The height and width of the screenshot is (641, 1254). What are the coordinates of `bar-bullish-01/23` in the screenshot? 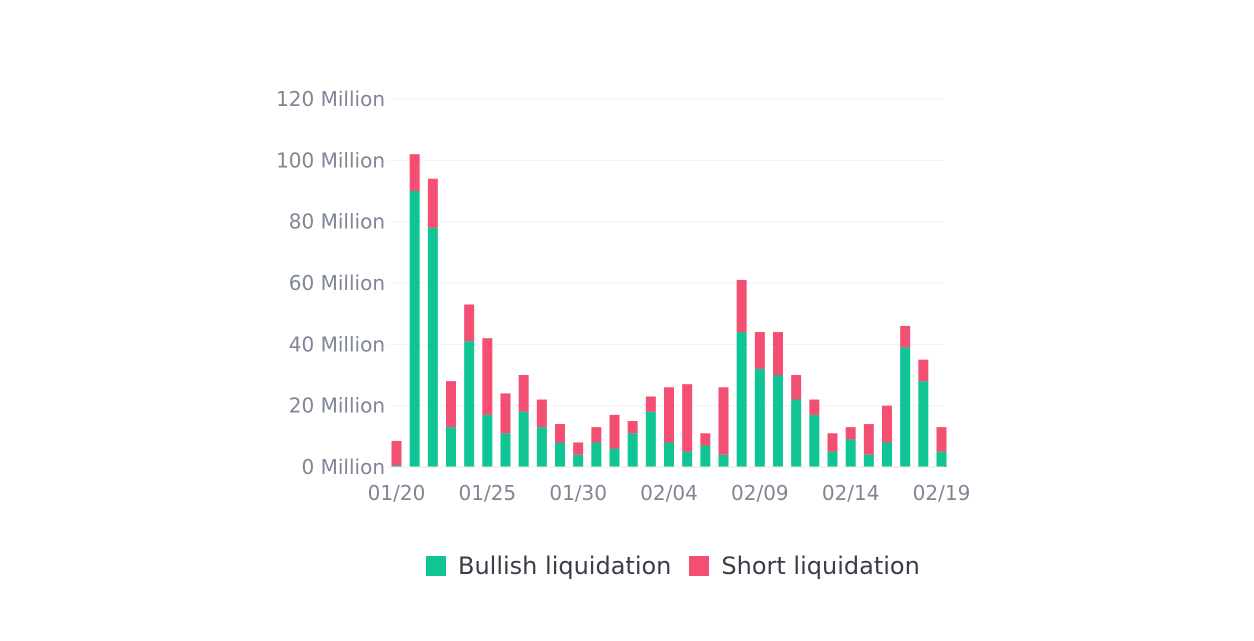 It's located at (451, 447).